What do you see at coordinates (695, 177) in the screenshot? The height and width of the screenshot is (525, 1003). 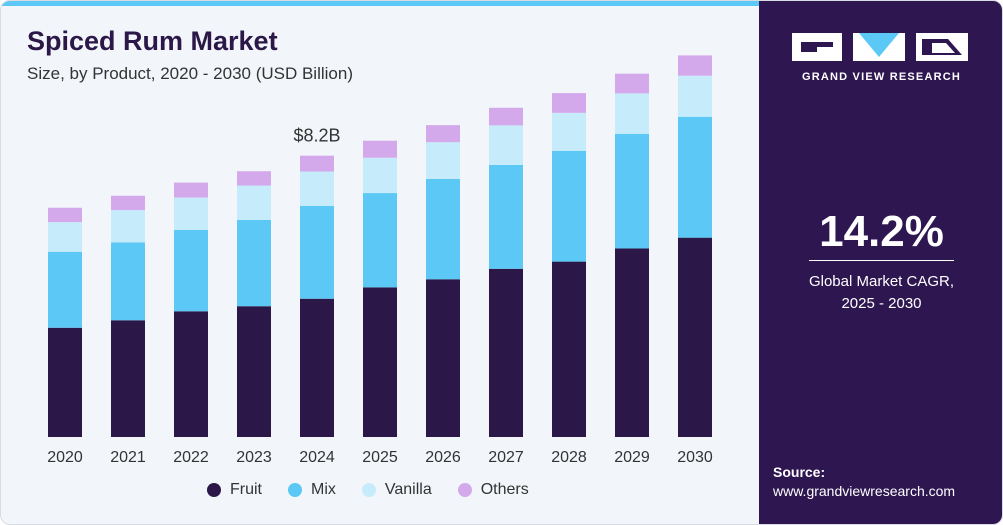 I see `bar-segment-mix-2030` at bounding box center [695, 177].